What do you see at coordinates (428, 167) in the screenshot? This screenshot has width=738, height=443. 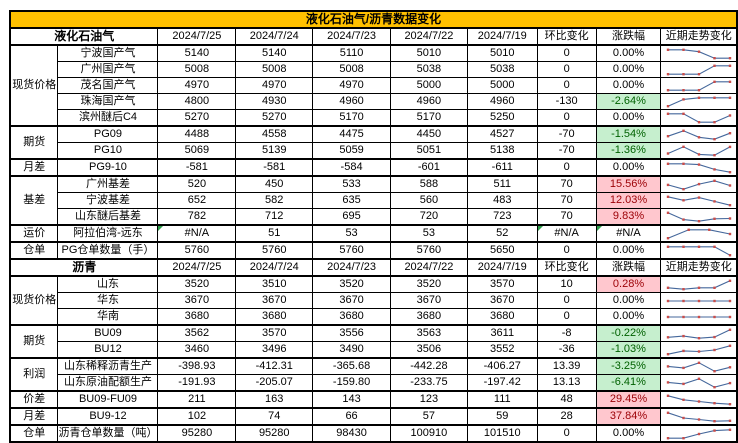 I see `value-cell: -601` at bounding box center [428, 167].